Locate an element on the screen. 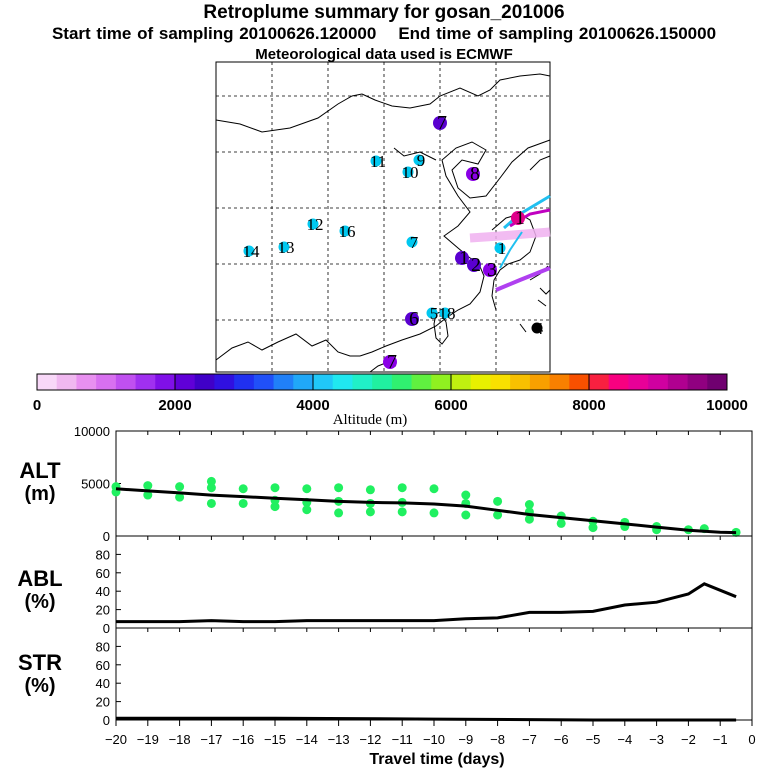 The height and width of the screenshot is (768, 768). map-marker-label: 14 is located at coordinates (252, 251).